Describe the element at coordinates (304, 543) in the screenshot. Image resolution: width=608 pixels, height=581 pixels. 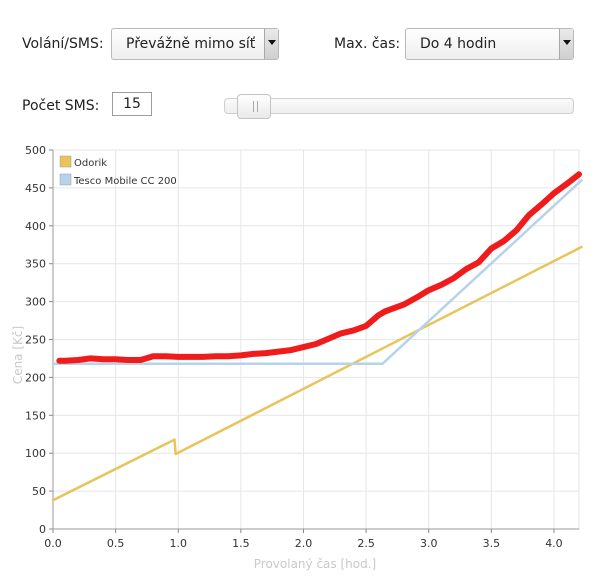
I see `x-tick-label: 2.0` at that location.